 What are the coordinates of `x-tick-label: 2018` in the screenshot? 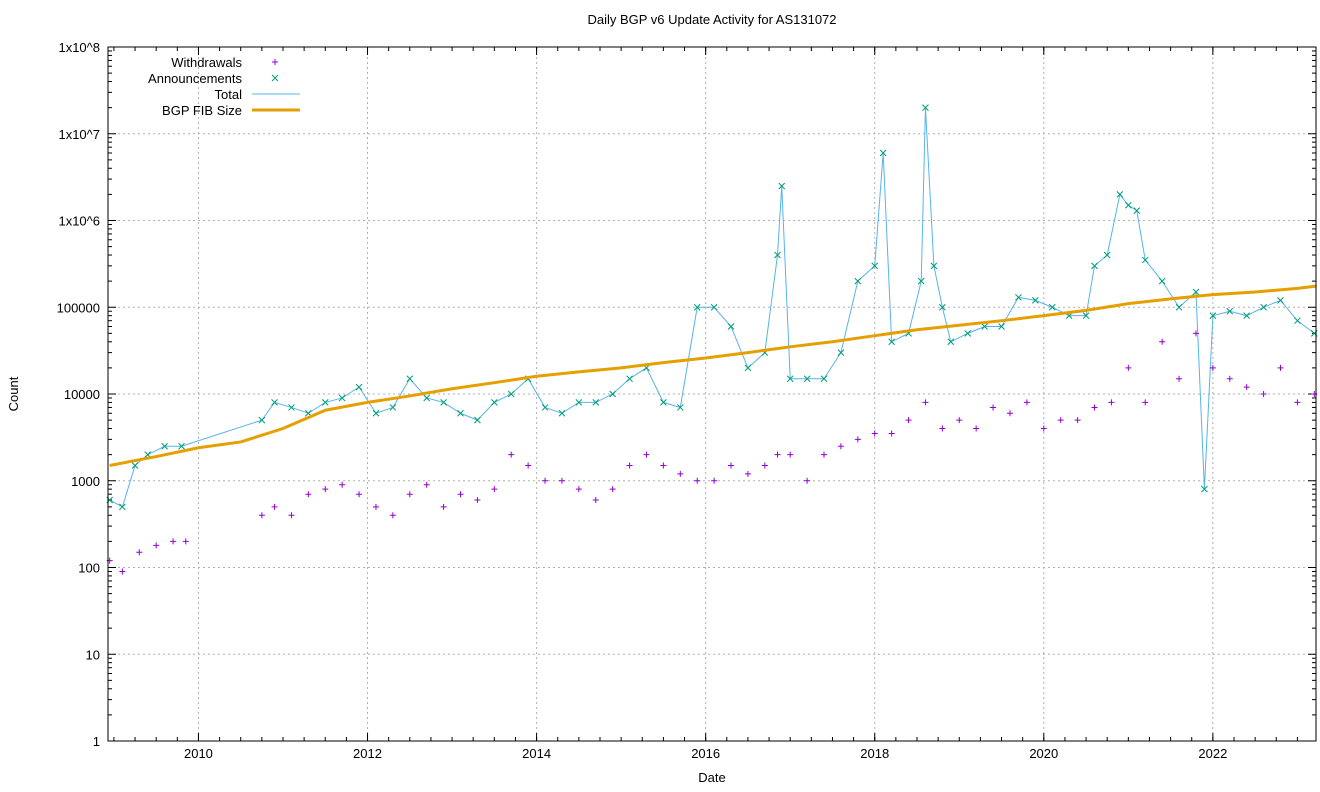 It's located at (874, 753).